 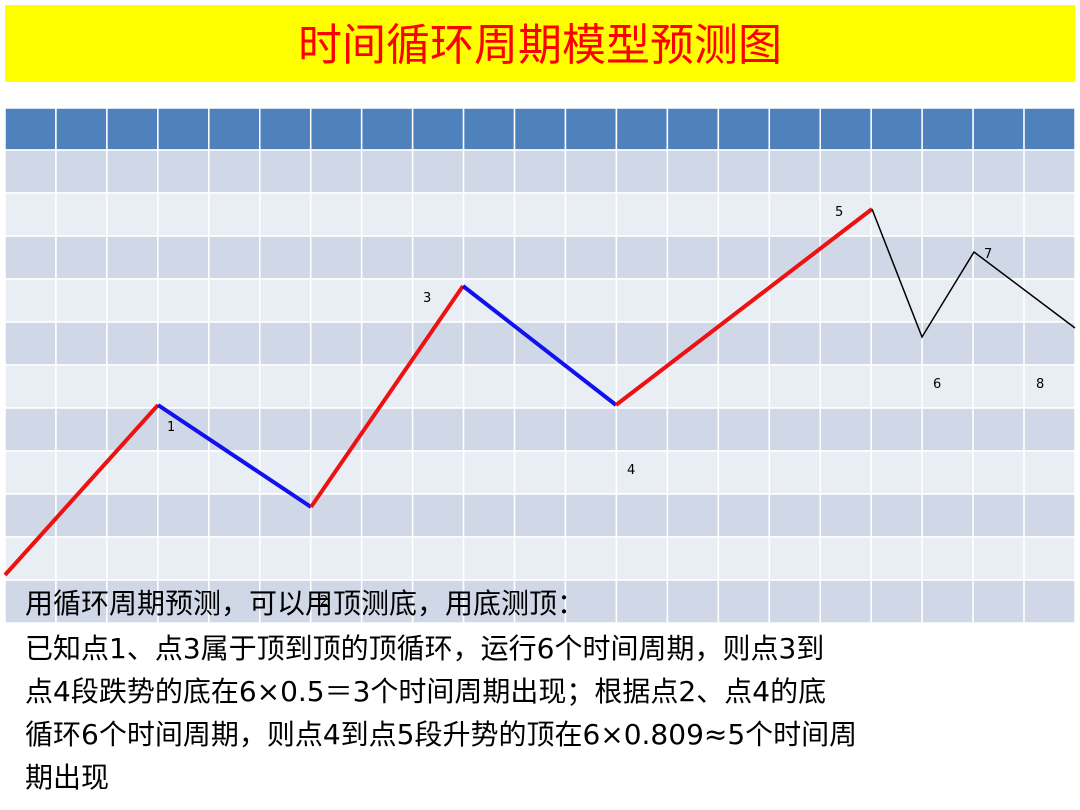 I want to click on text-line: 点4段跌势的底在6×0.5＝3个时间周期出现；根据点2、点4的底, so click(x=425, y=691).